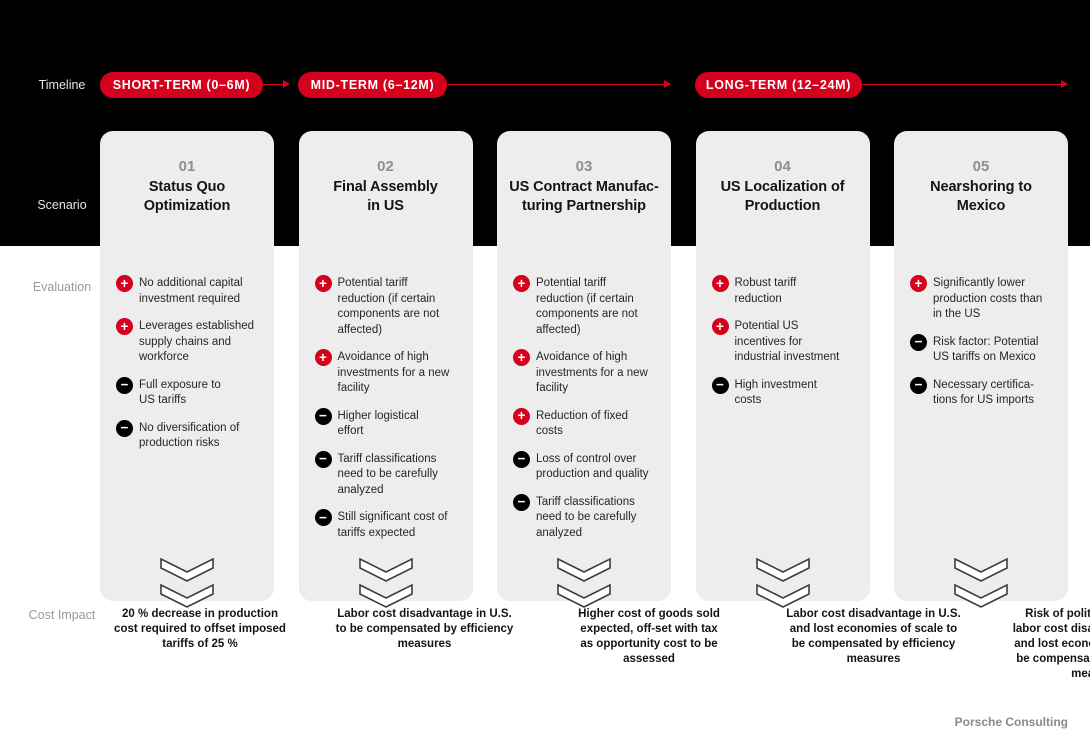  What do you see at coordinates (187, 196) in the screenshot?
I see `scenario-title: Status Quo Optimization` at bounding box center [187, 196].